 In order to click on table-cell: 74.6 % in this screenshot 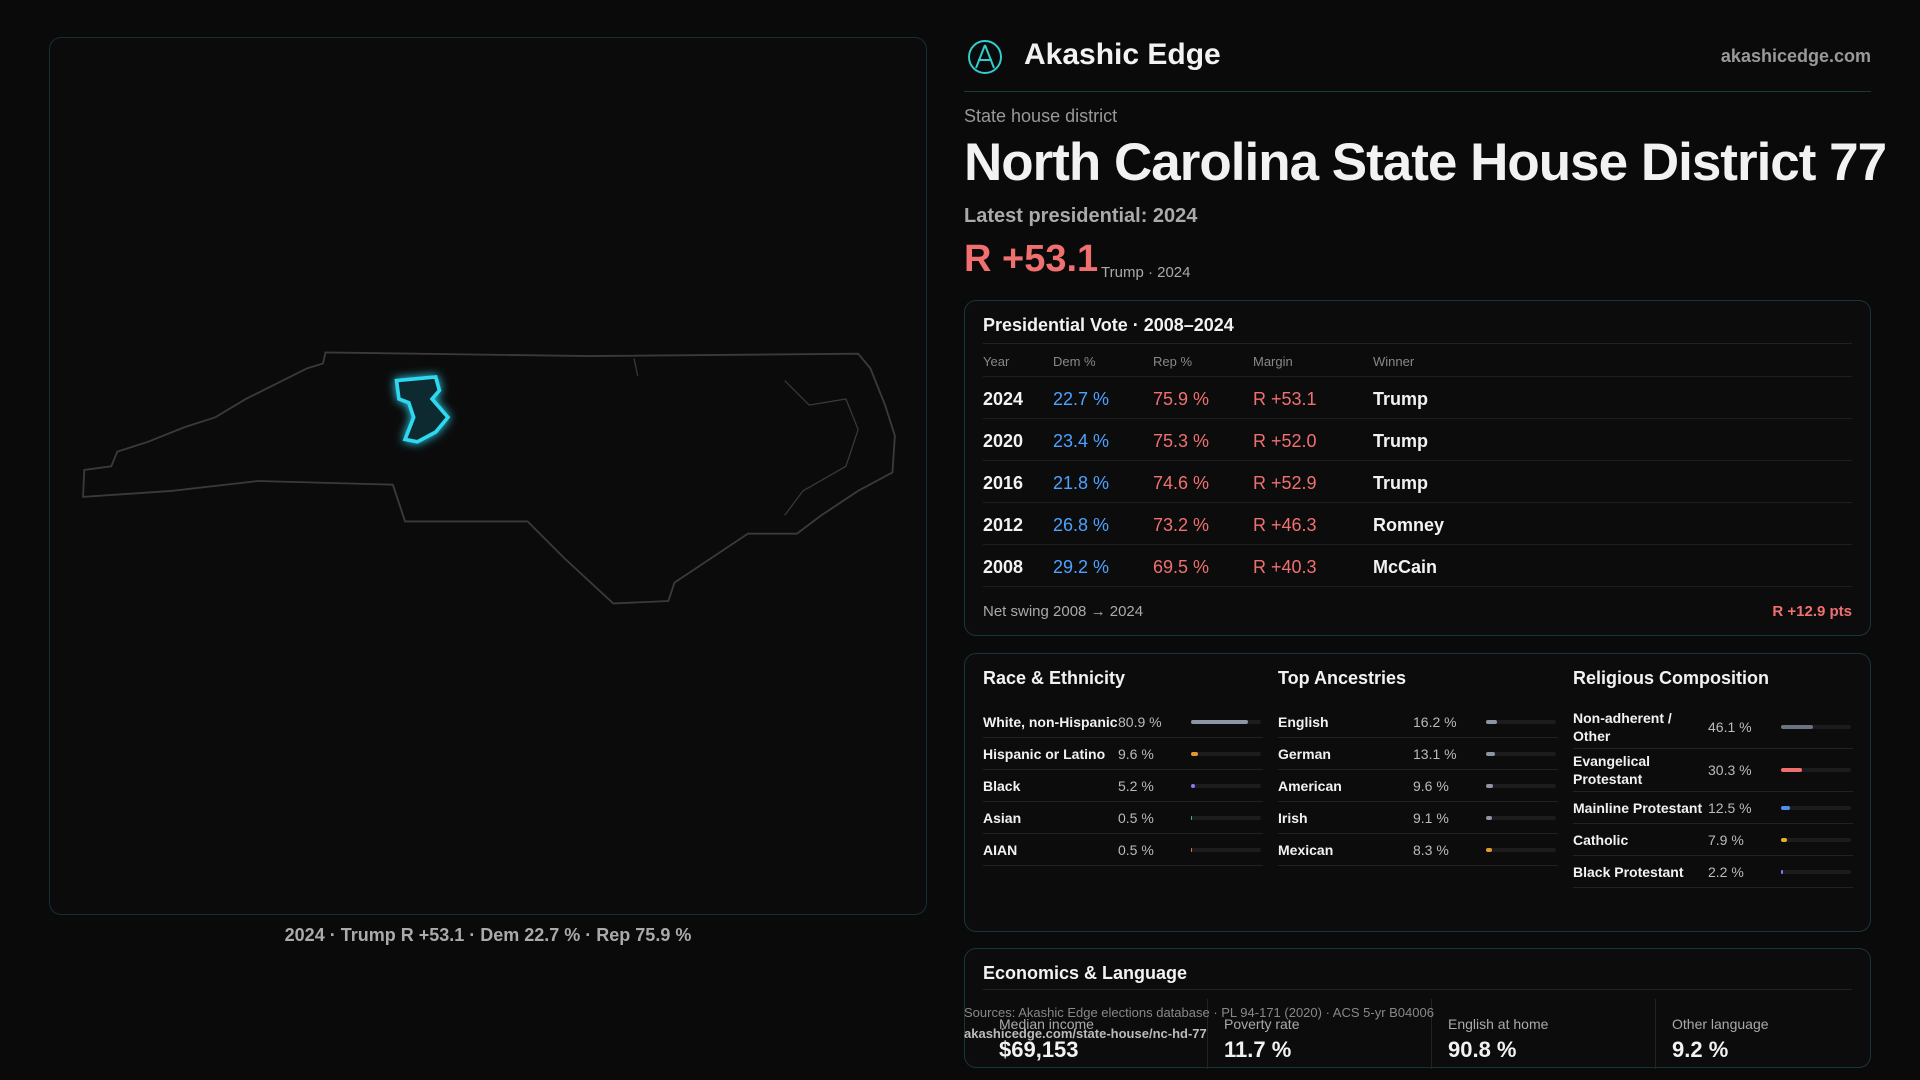, I will do `click(1181, 483)`.